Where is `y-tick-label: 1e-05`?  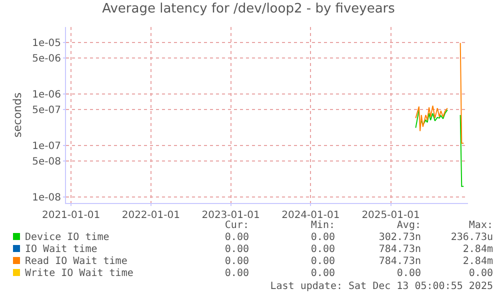
y-tick-label: 1e-05 is located at coordinates (46, 43).